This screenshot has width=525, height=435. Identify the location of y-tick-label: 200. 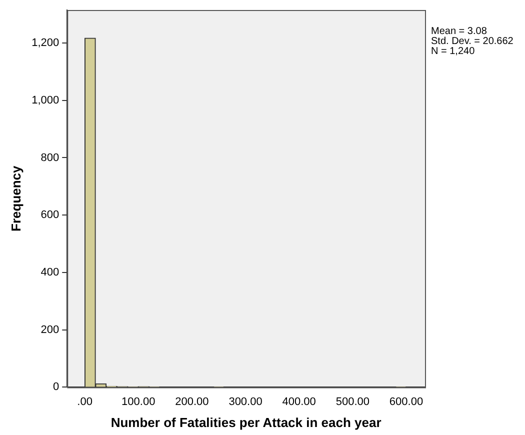
(50, 330).